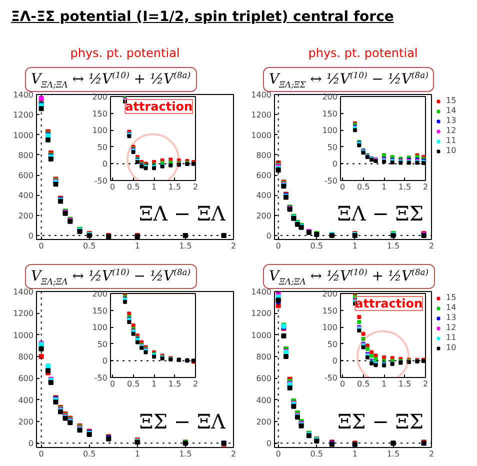 The image size is (477, 466). I want to click on annotation: ΞΛ − ΞΛ, so click(182, 214).